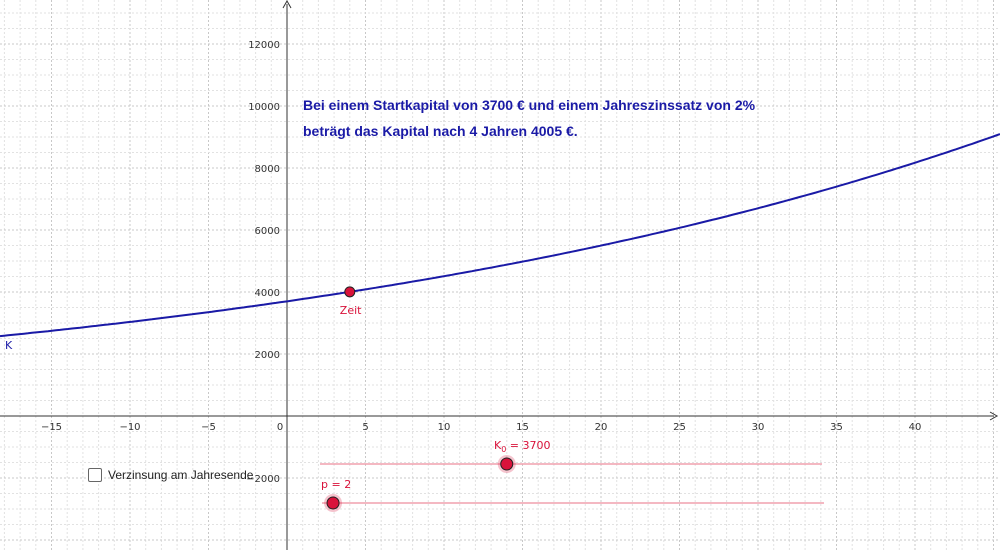  Describe the element at coordinates (444, 427) in the screenshot. I see `x-tick-label: 10` at that location.